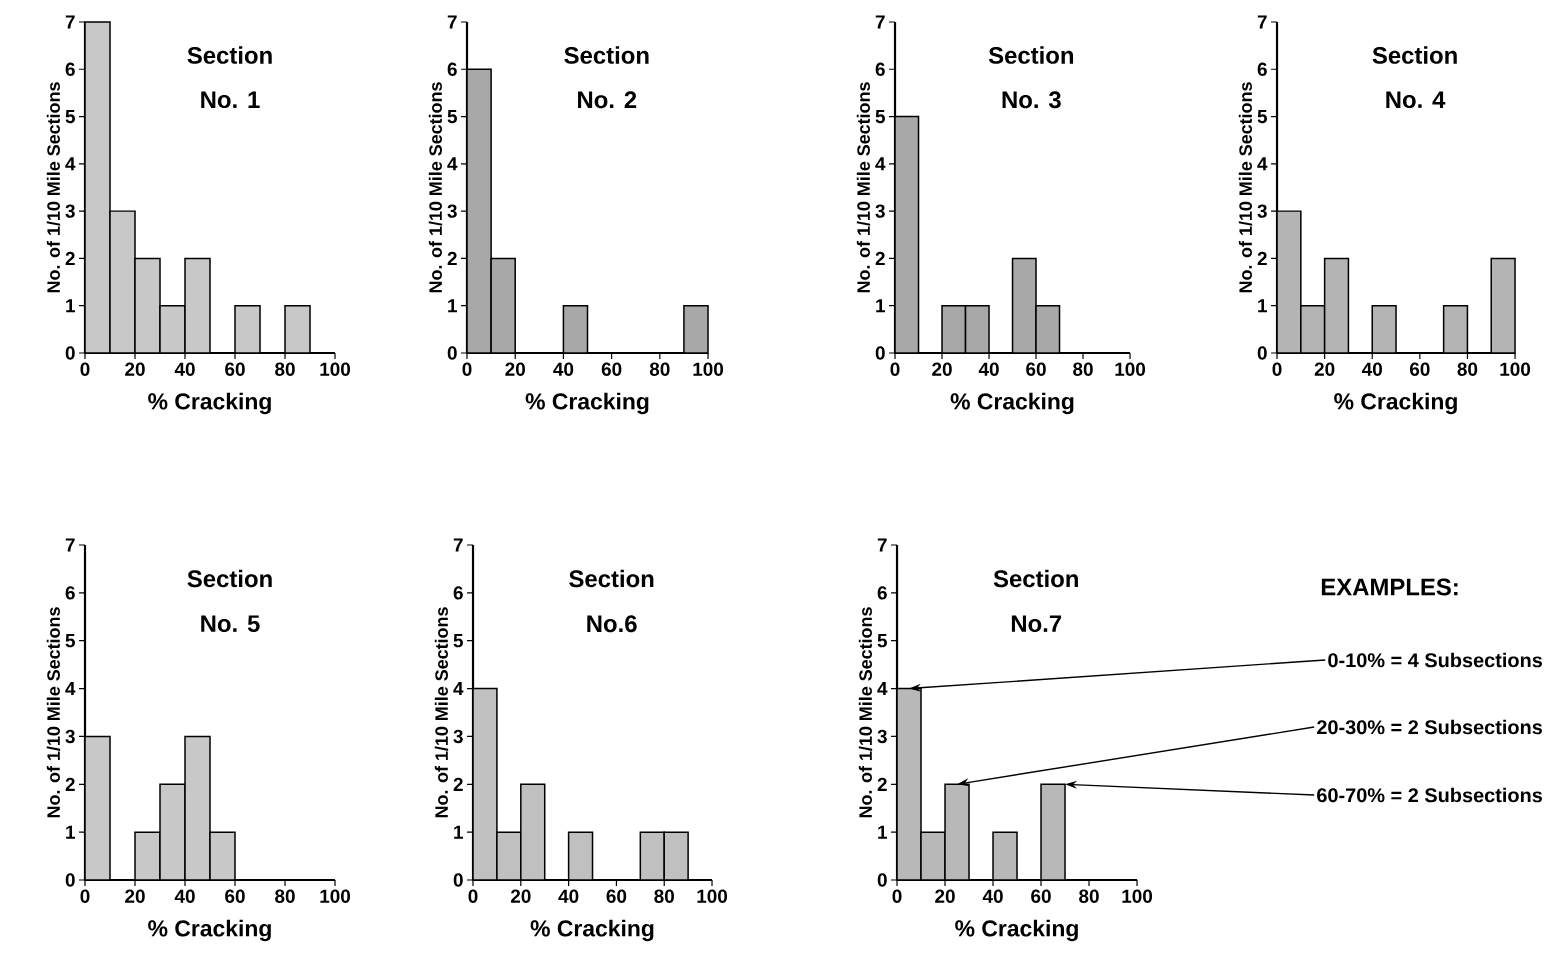  What do you see at coordinates (1430, 727) in the screenshot?
I see `annotation: 20-30% = 2 Subsections` at bounding box center [1430, 727].